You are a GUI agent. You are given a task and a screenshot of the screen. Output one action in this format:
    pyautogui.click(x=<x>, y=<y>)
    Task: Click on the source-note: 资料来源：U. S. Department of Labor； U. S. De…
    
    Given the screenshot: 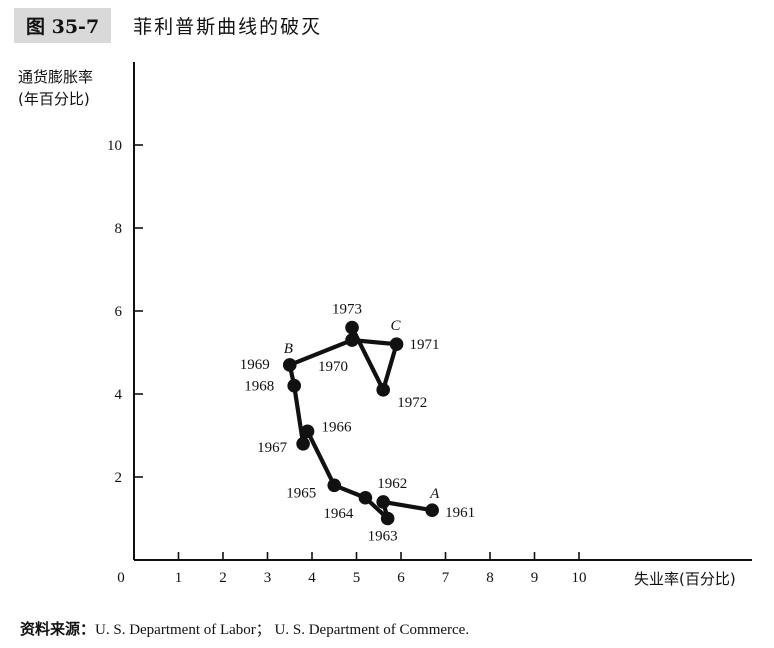 What is the action you would take?
    pyautogui.click(x=244, y=628)
    